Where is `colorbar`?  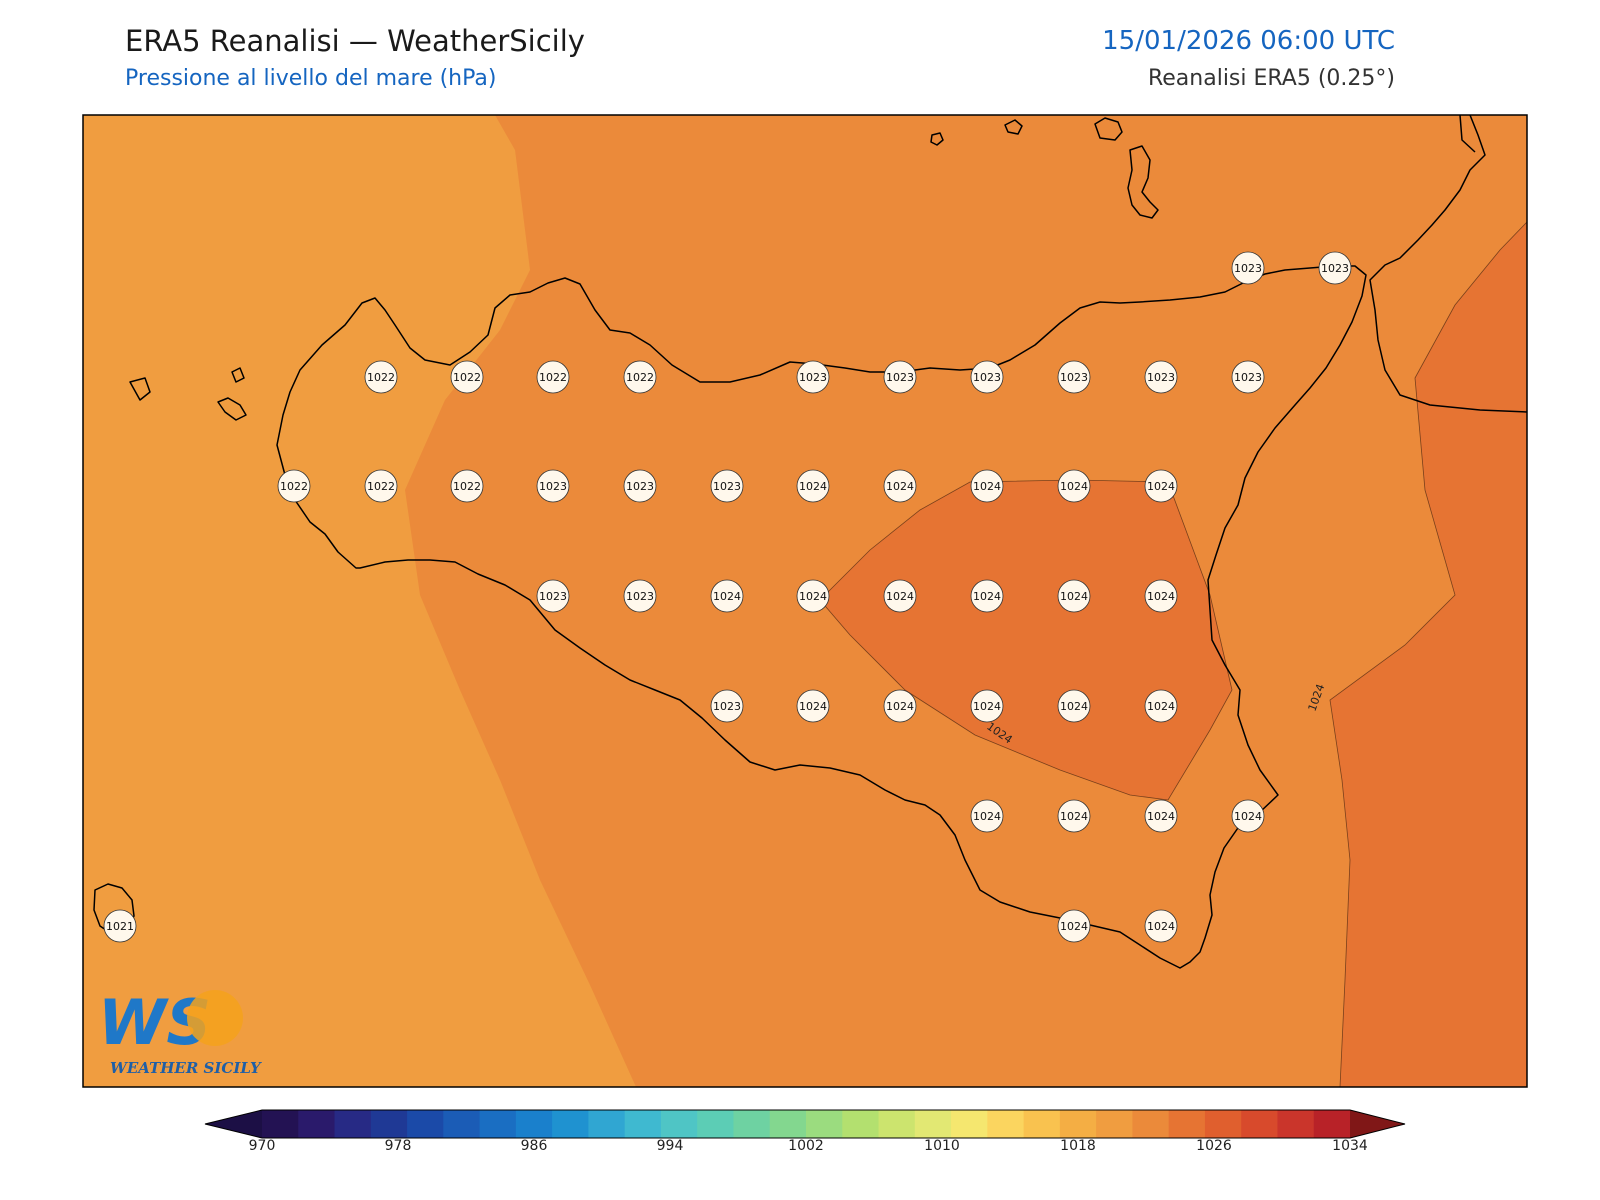 colorbar is located at coordinates (805, 1124).